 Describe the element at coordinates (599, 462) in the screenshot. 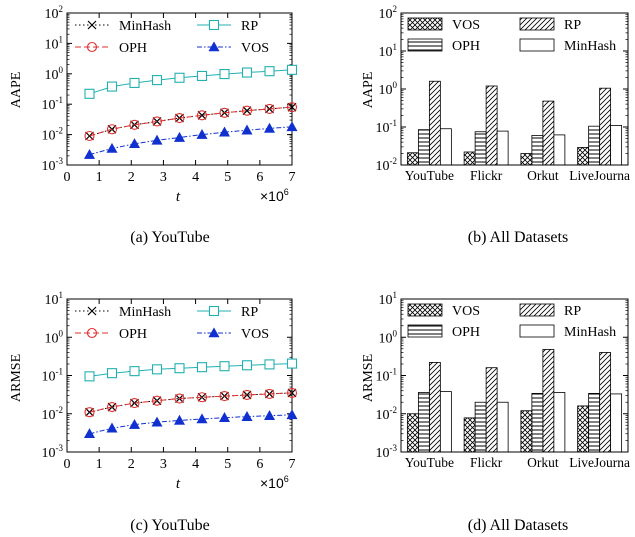

I see `panel-d-xtick-label: LiveJourna` at that location.